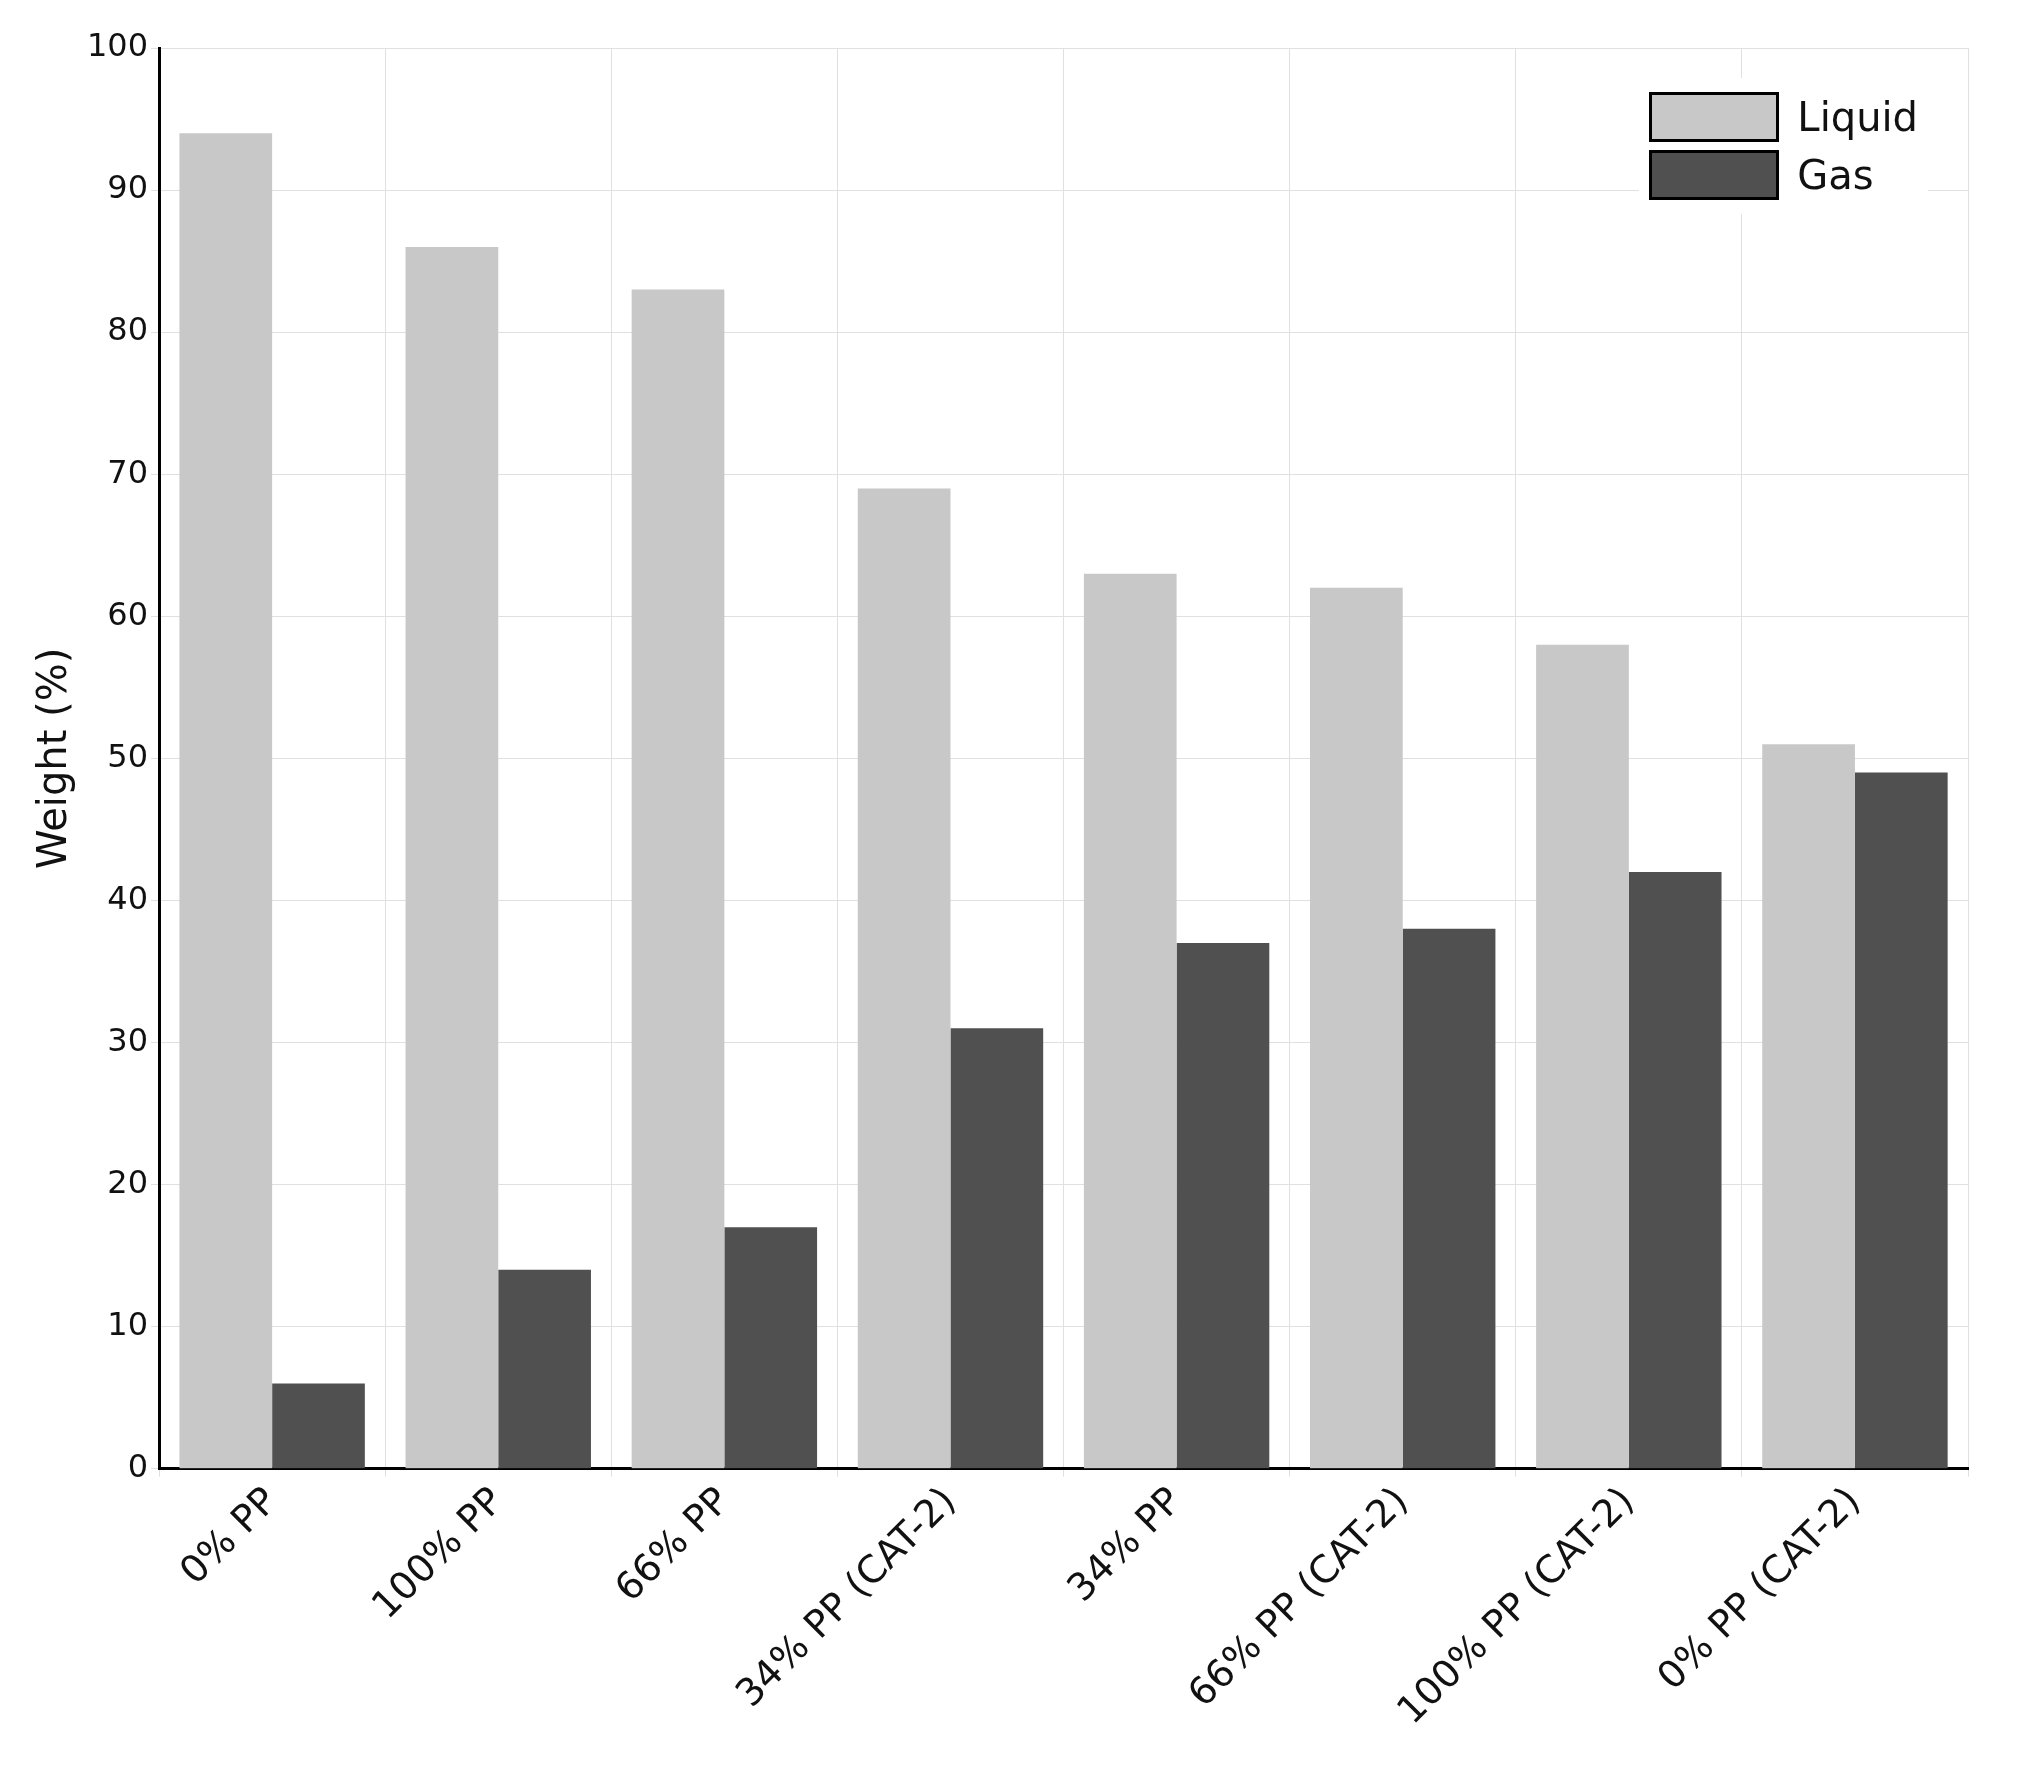 Image resolution: width=2036 pixels, height=1768 pixels. I want to click on y-tick-label: 100, so click(118, 45).